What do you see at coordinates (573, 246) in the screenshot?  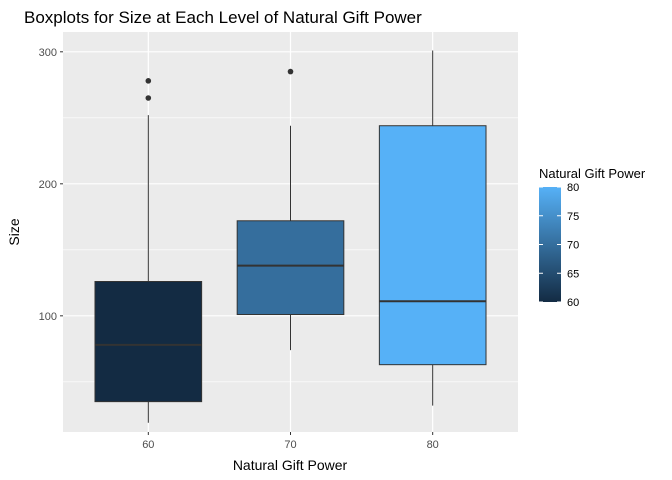 I see `legend-tick-label: 70` at bounding box center [573, 246].